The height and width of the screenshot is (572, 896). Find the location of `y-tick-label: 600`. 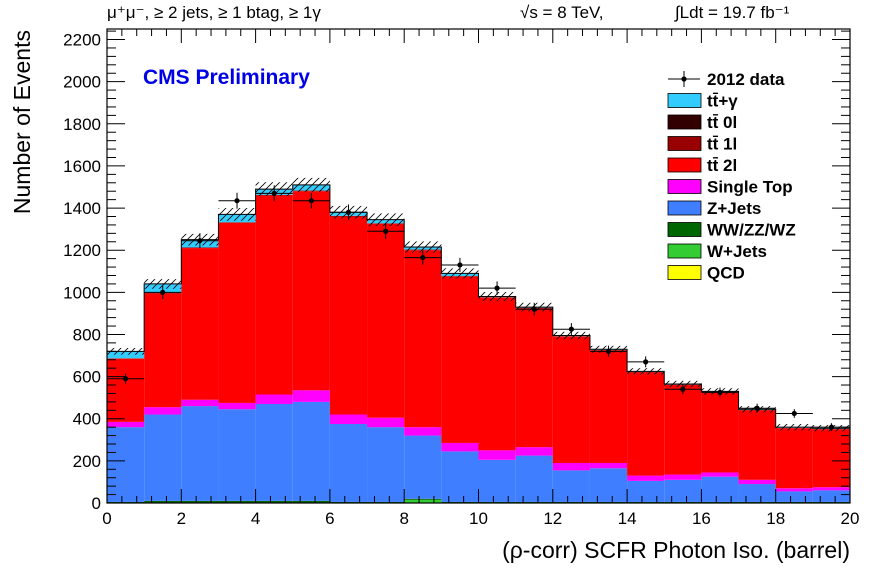

y-tick-label: 600 is located at coordinates (87, 377).